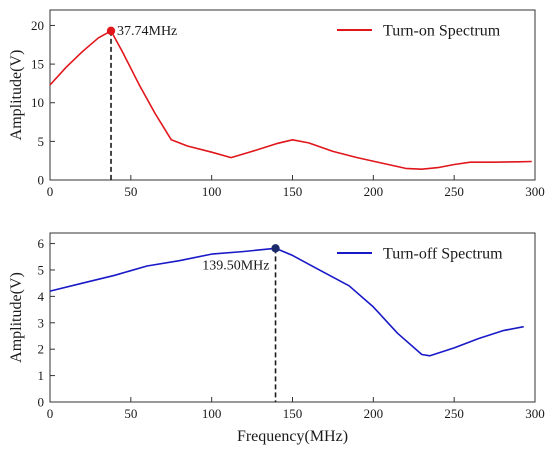 This screenshot has height=451, width=550. Describe the element at coordinates (130, 191) in the screenshot. I see `top-x-tick-label: 50` at that location.